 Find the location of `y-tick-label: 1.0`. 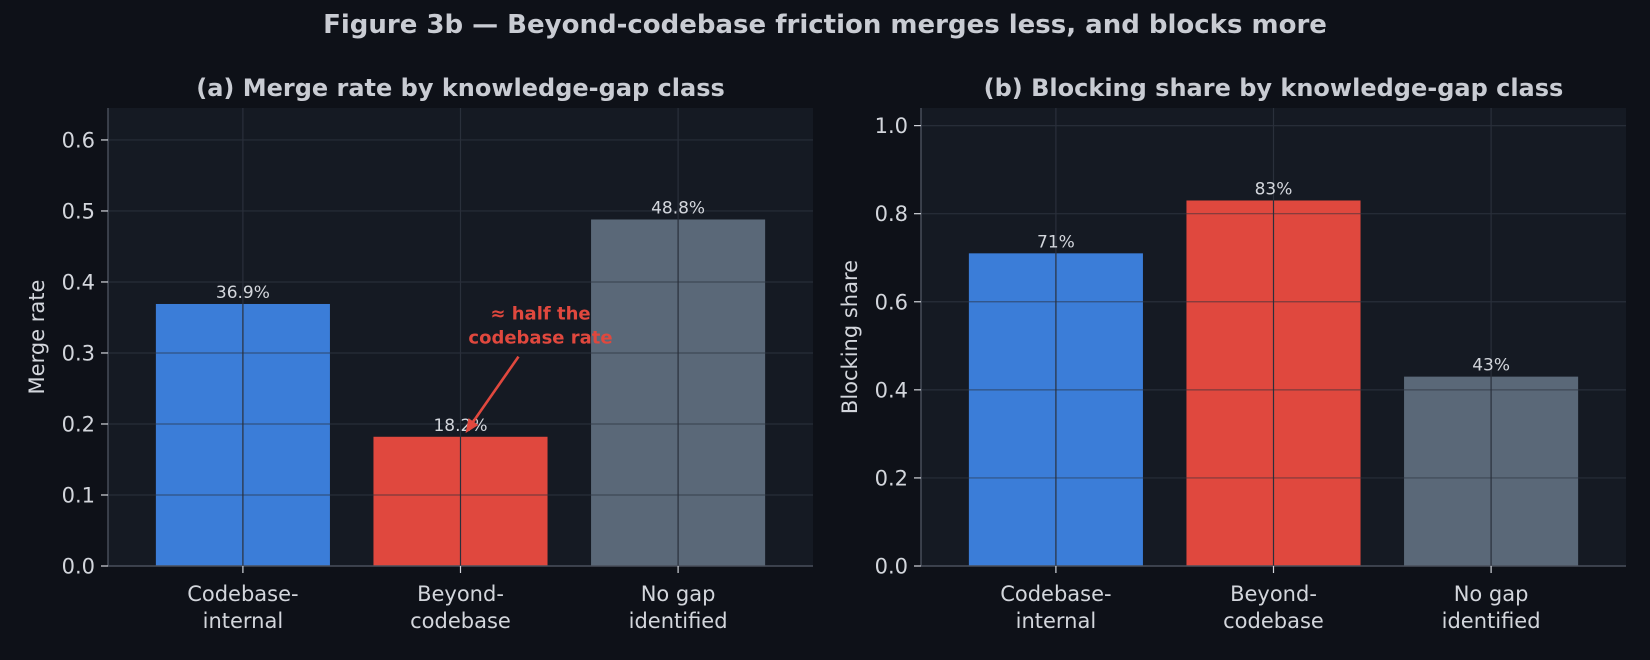

y-tick-label: 1.0 is located at coordinates (891, 126).